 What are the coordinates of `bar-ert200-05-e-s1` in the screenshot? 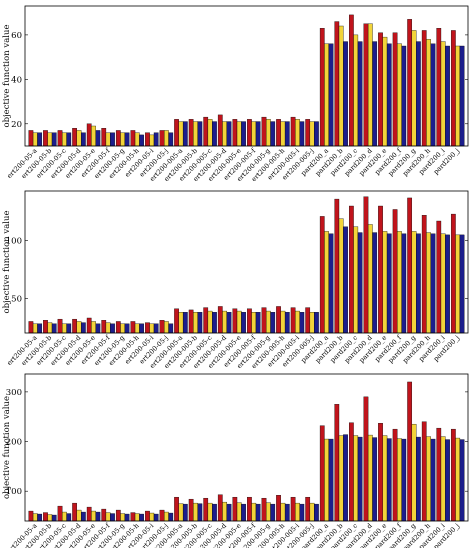 It's located at (89, 325).